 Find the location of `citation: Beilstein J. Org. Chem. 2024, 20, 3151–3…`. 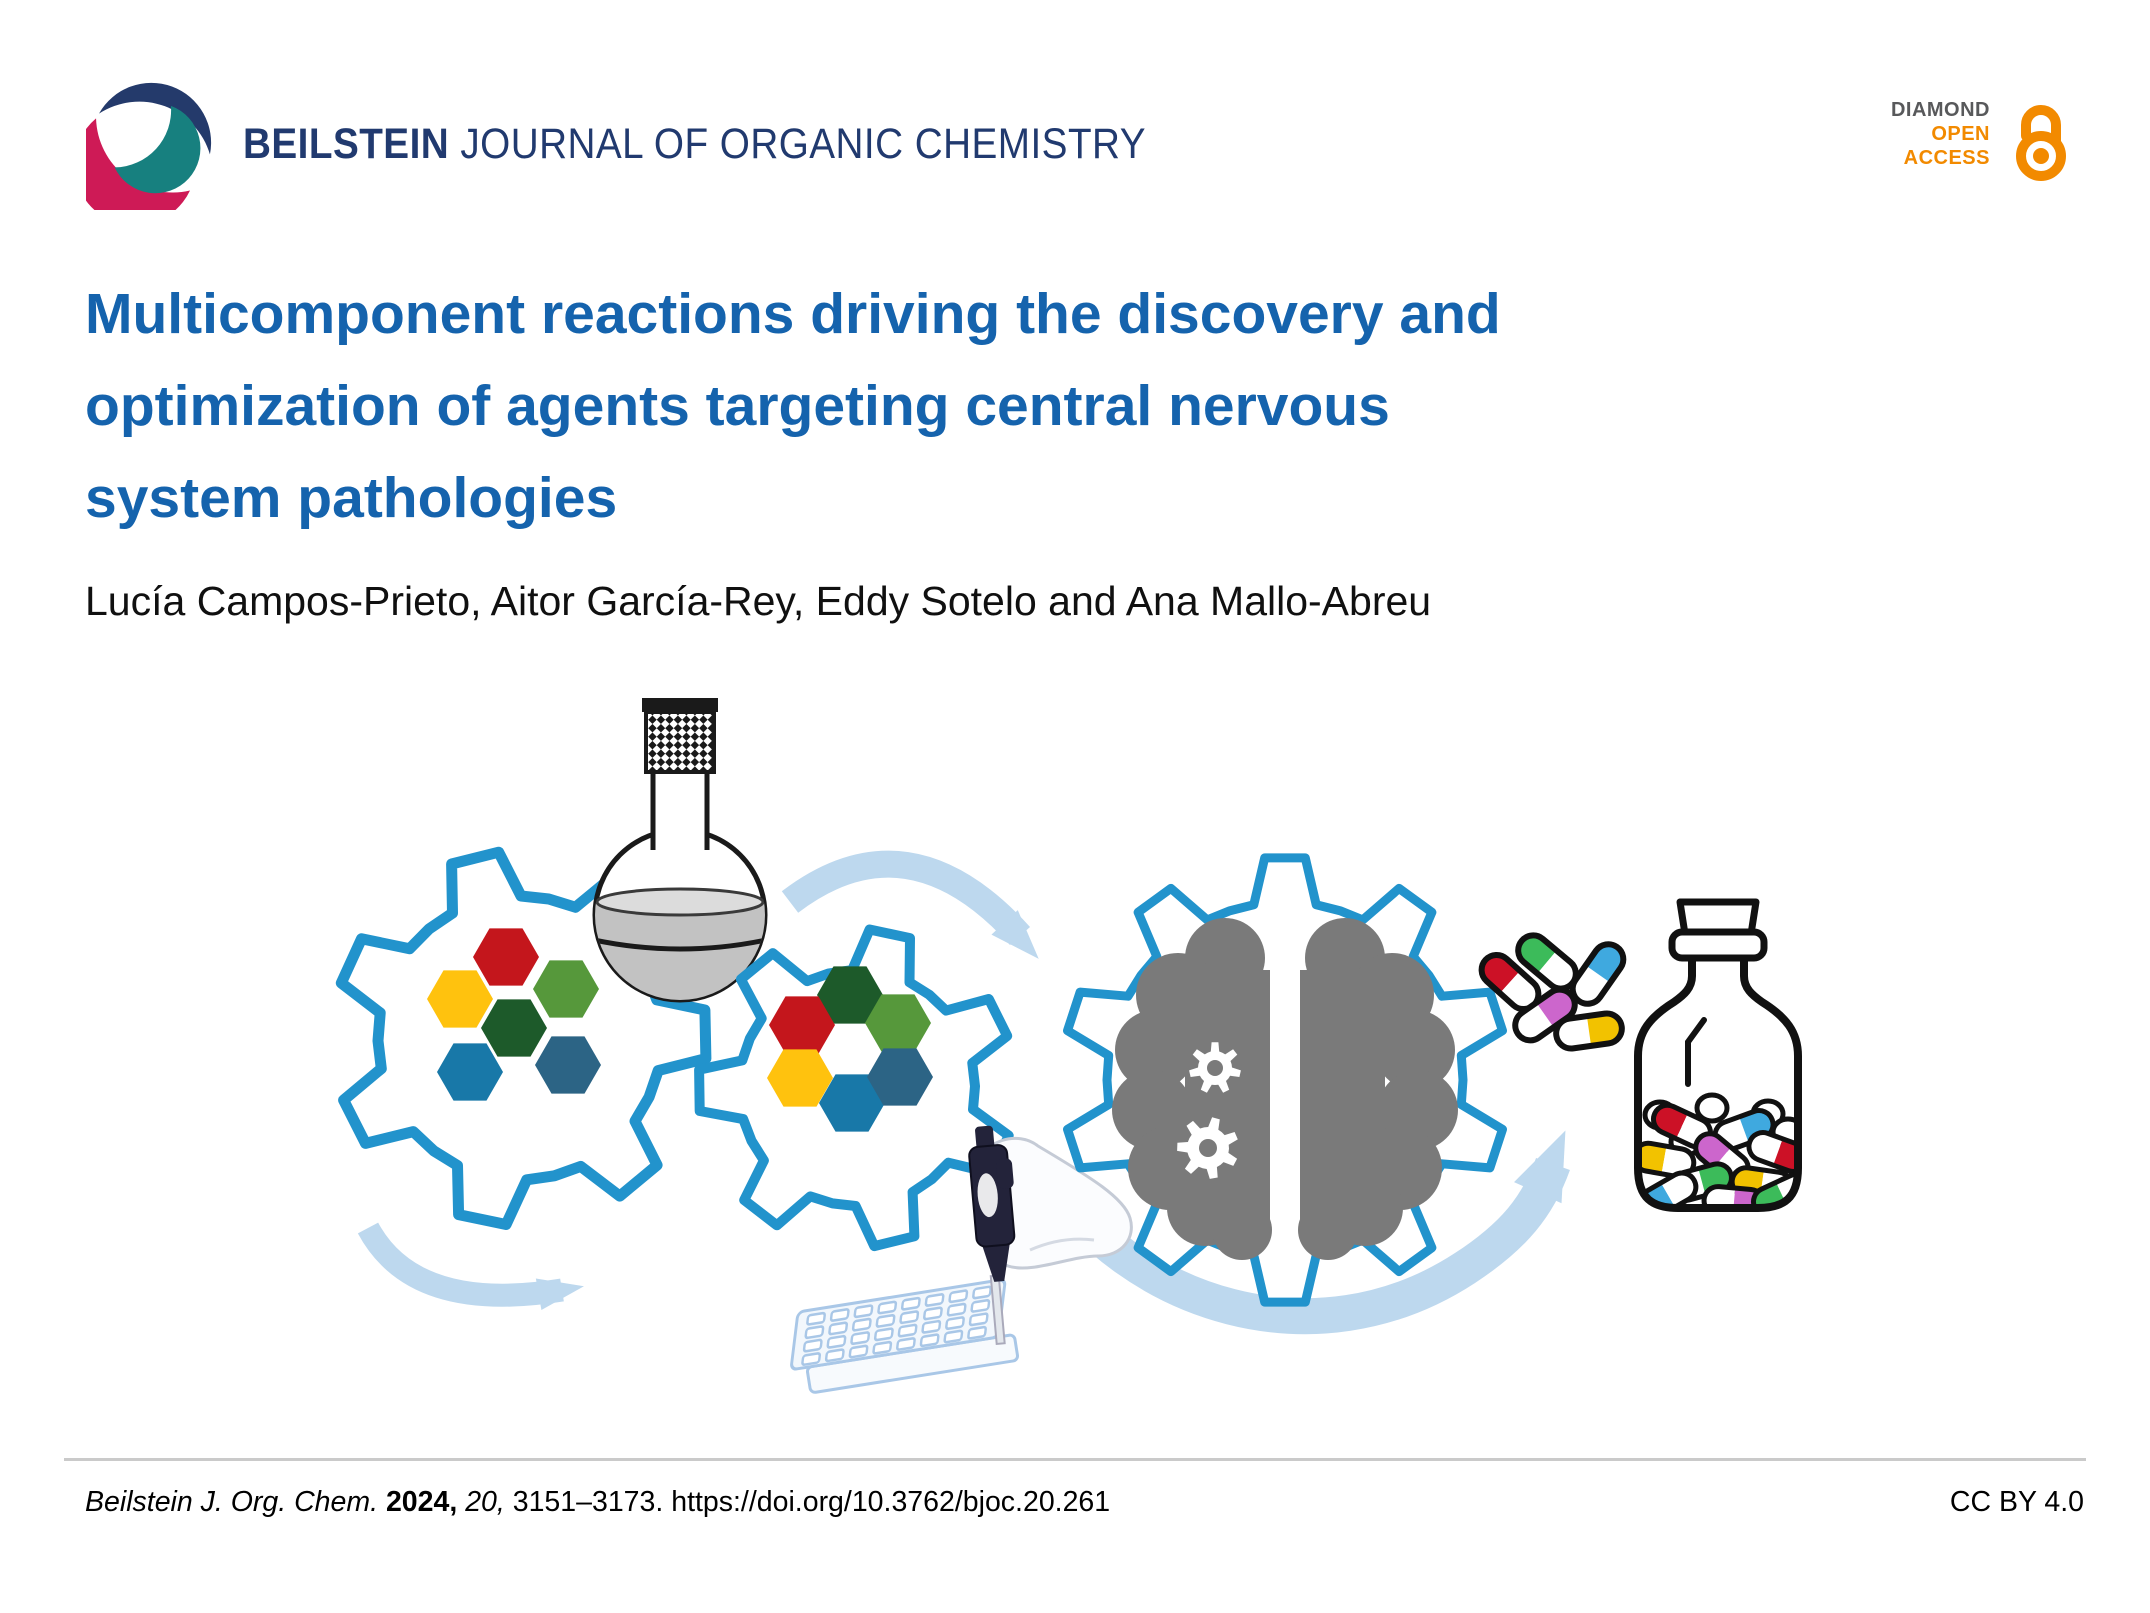

citation: Beilstein J. Org. Chem. 2024, 20, 3151–3… is located at coordinates (597, 1502).